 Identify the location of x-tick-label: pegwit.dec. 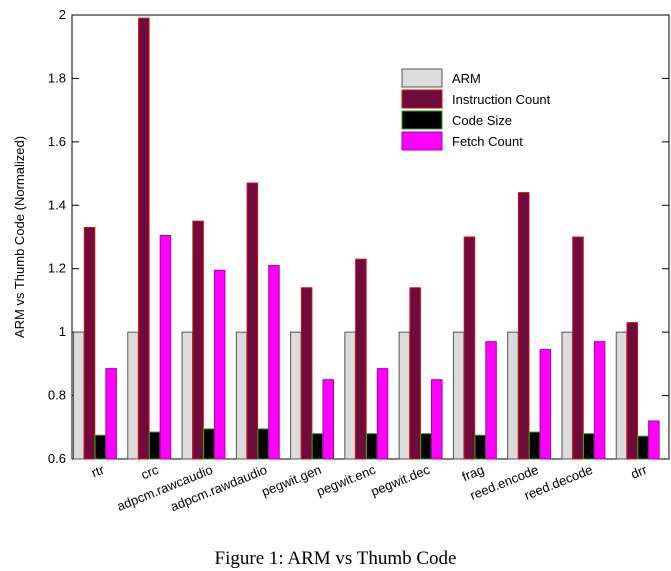
(401, 480).